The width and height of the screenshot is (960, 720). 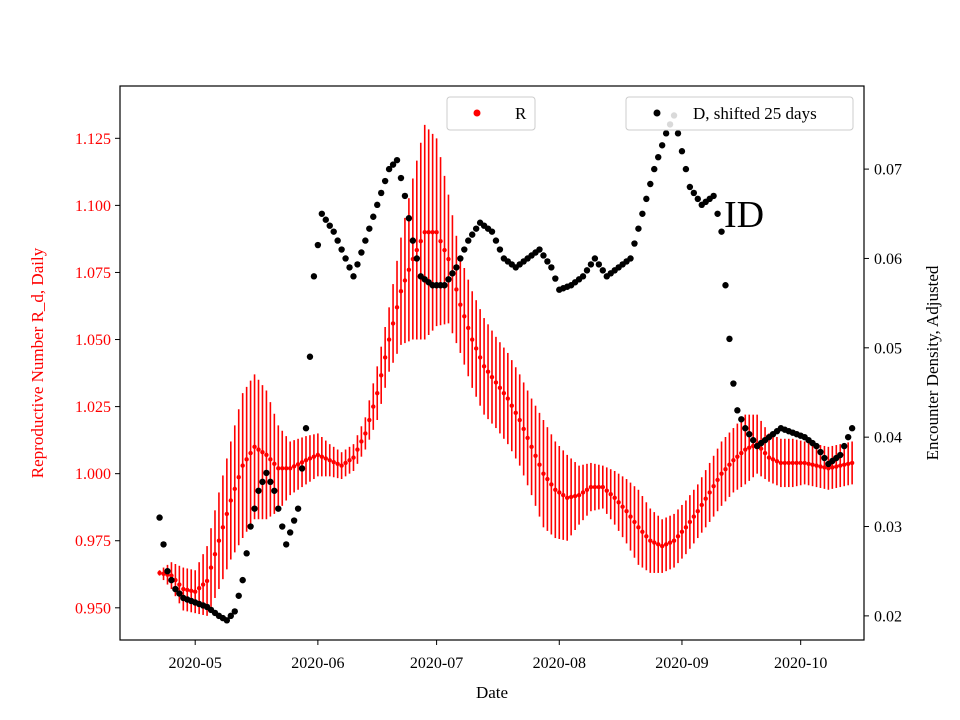 I want to click on y-axis-left-label: Reproductive Number R_d, Daily, so click(x=37, y=362).